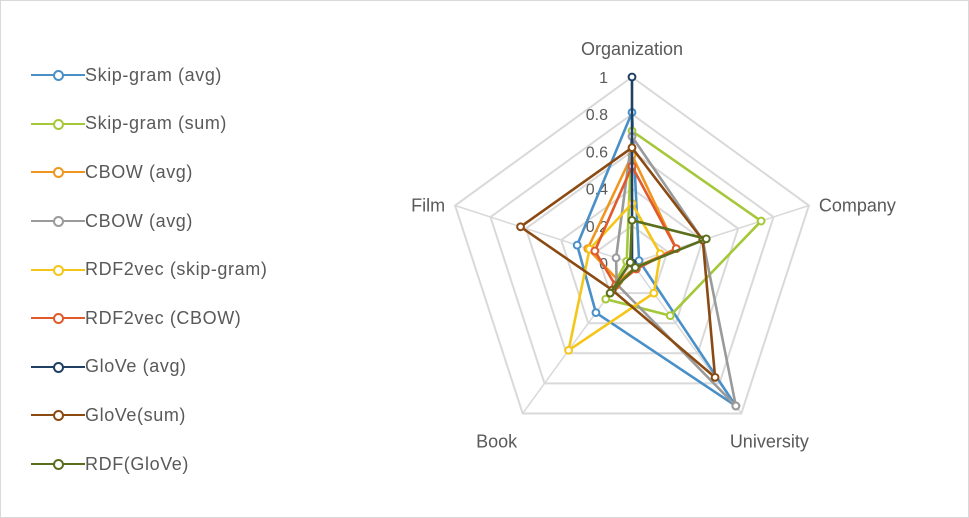  What do you see at coordinates (196, 464) in the screenshot?
I see `legend-item: RDF(GloVe)` at bounding box center [196, 464].